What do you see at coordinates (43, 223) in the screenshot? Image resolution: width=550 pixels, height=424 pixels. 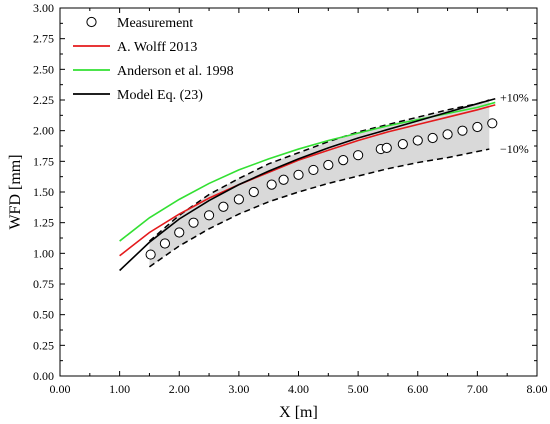 I see `y-tick-label: 1.25` at bounding box center [43, 223].